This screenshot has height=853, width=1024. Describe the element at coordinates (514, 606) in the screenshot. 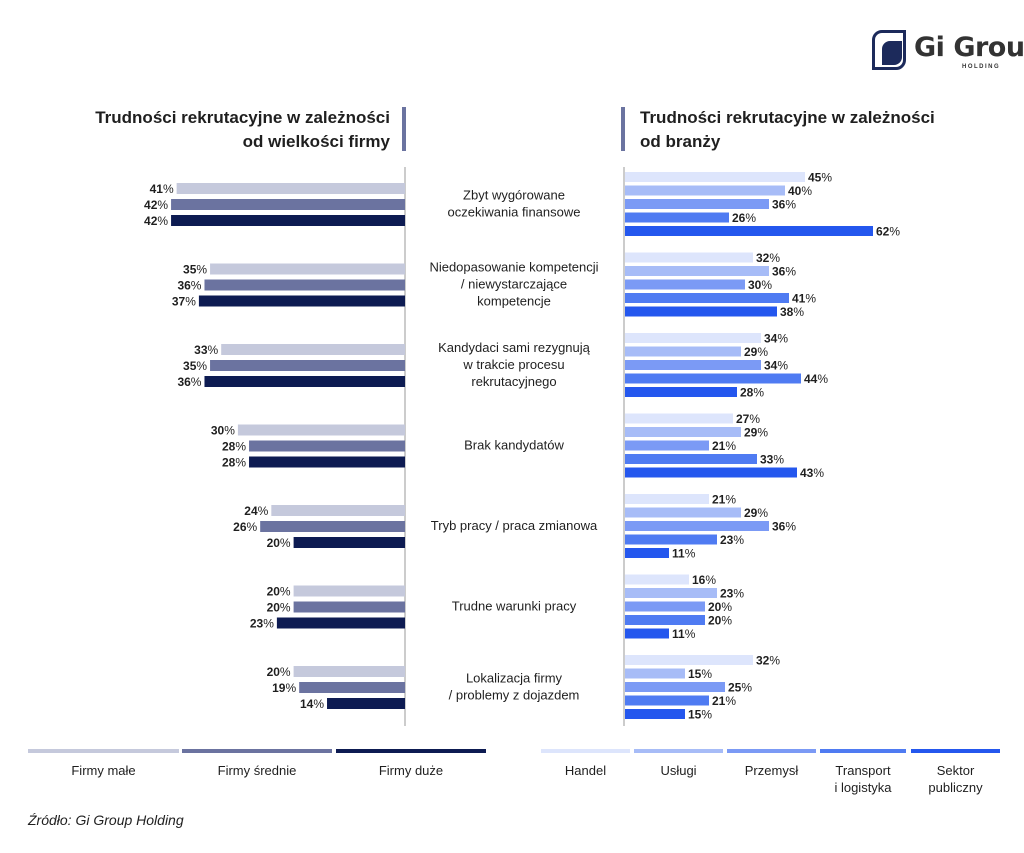

I see `category-label-5-line-0: Trudne warunki pracy` at that location.